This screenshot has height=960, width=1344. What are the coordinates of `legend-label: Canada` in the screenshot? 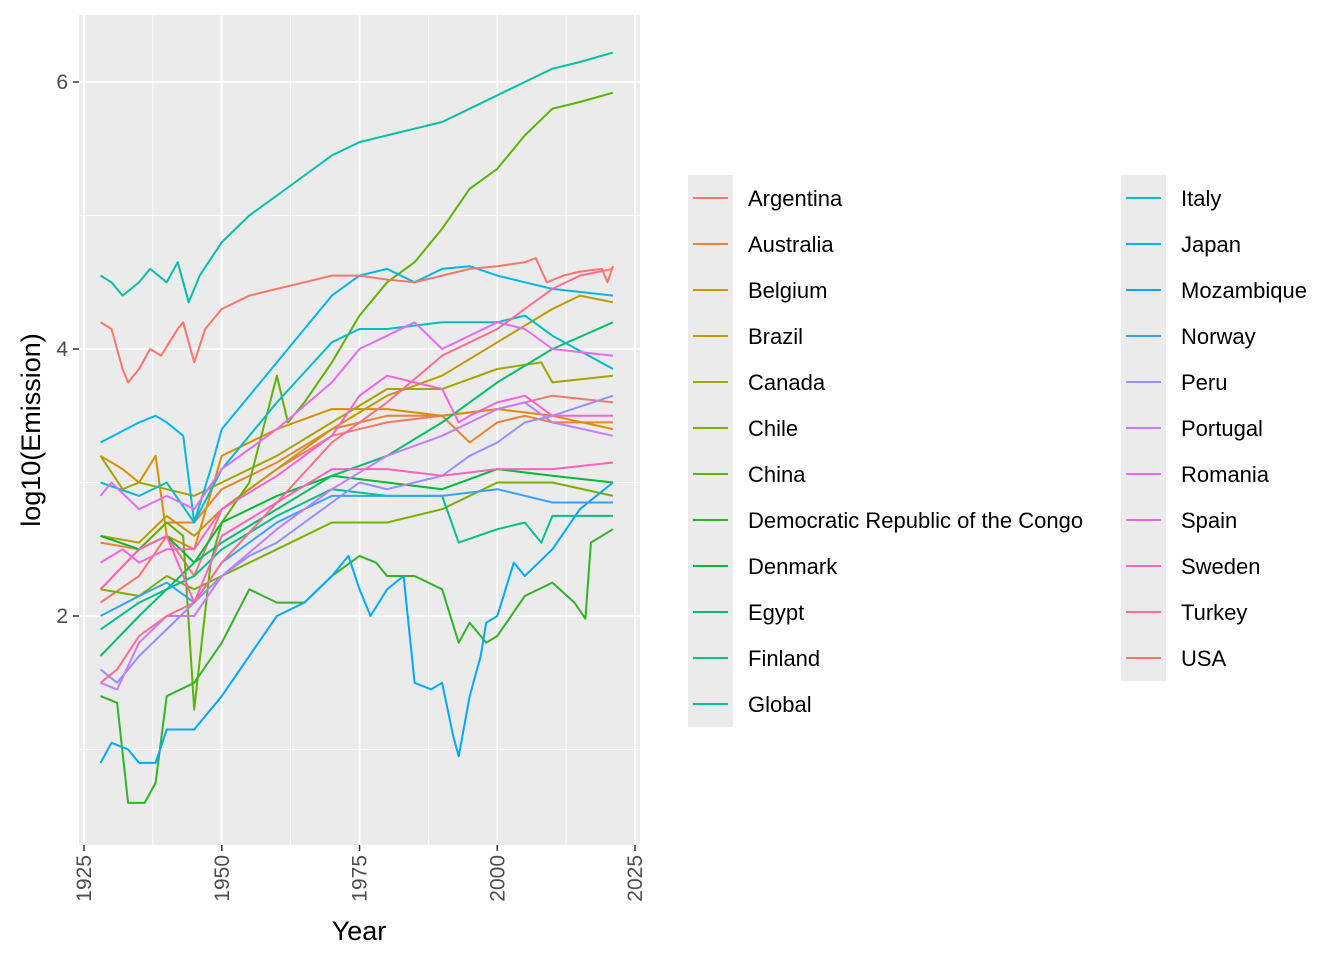 It's located at (787, 382).